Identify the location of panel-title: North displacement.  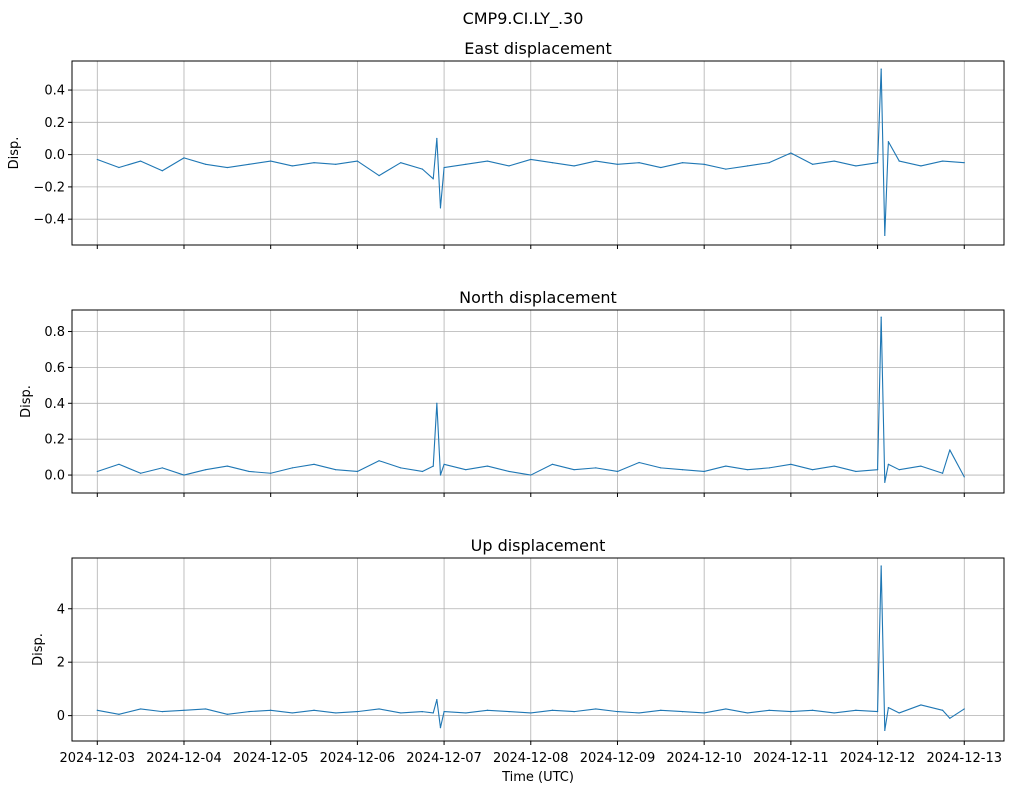
(538, 297).